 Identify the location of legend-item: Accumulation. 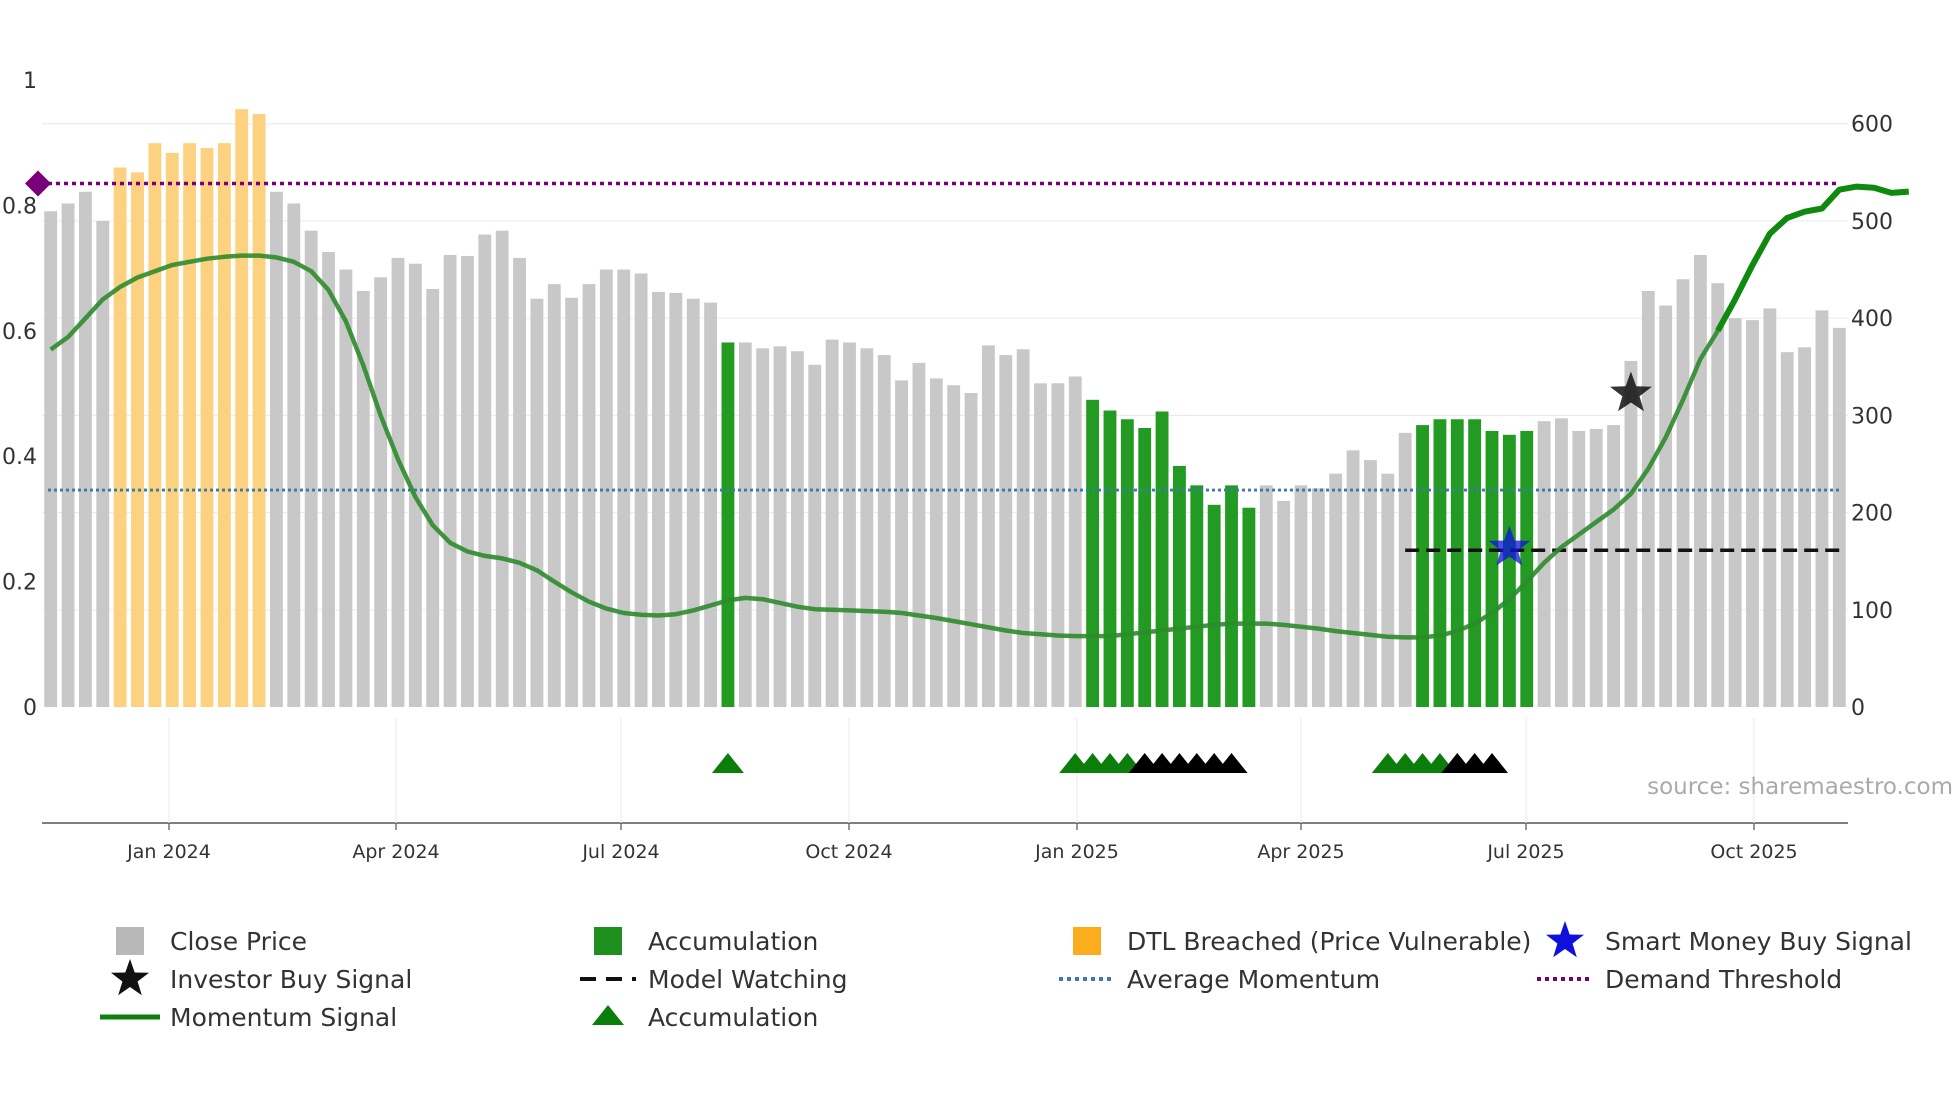
(705, 1017).